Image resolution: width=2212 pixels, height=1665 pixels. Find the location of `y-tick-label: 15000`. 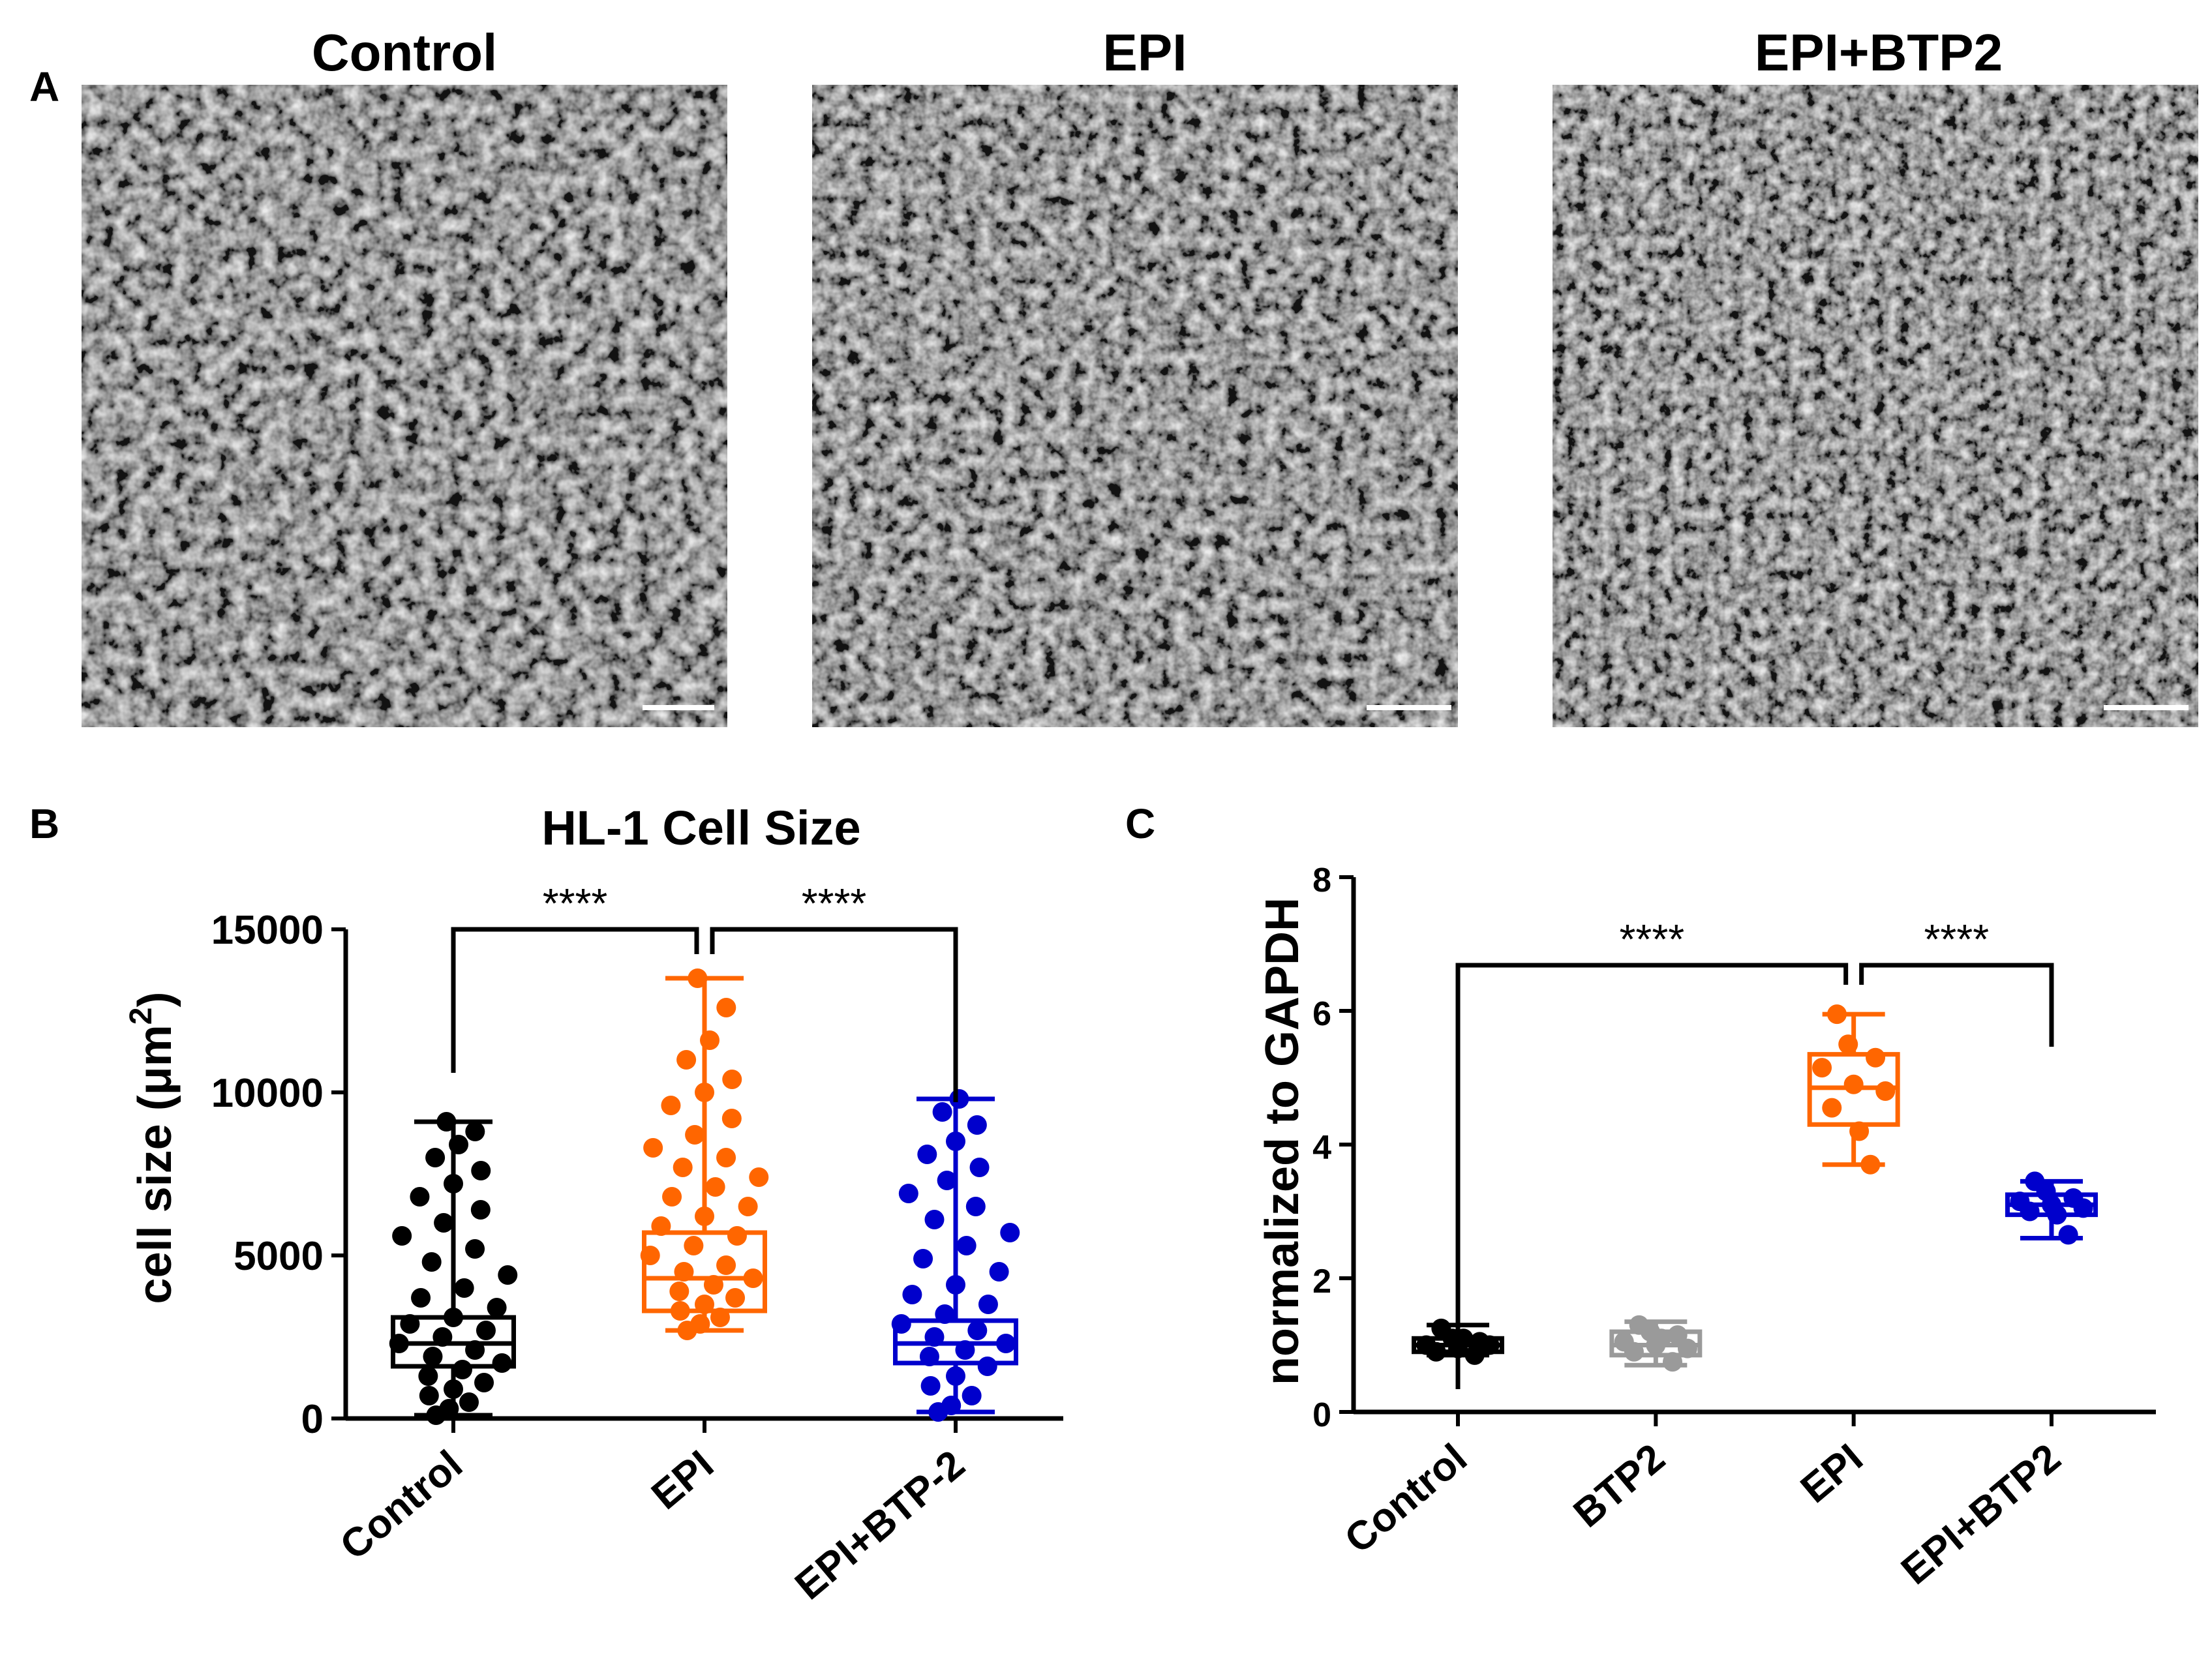

y-tick-label: 15000 is located at coordinates (267, 930).